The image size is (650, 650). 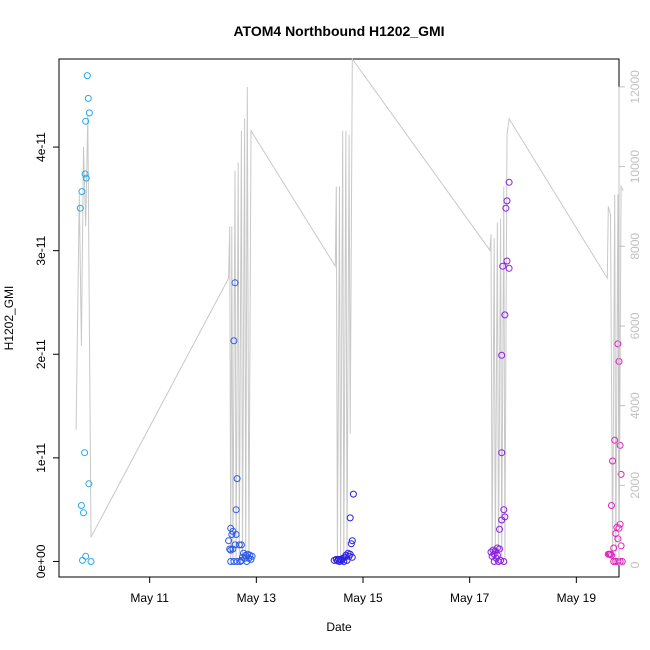 What do you see at coordinates (41, 250) in the screenshot?
I see `y-tick-label: 3e-11` at bounding box center [41, 250].